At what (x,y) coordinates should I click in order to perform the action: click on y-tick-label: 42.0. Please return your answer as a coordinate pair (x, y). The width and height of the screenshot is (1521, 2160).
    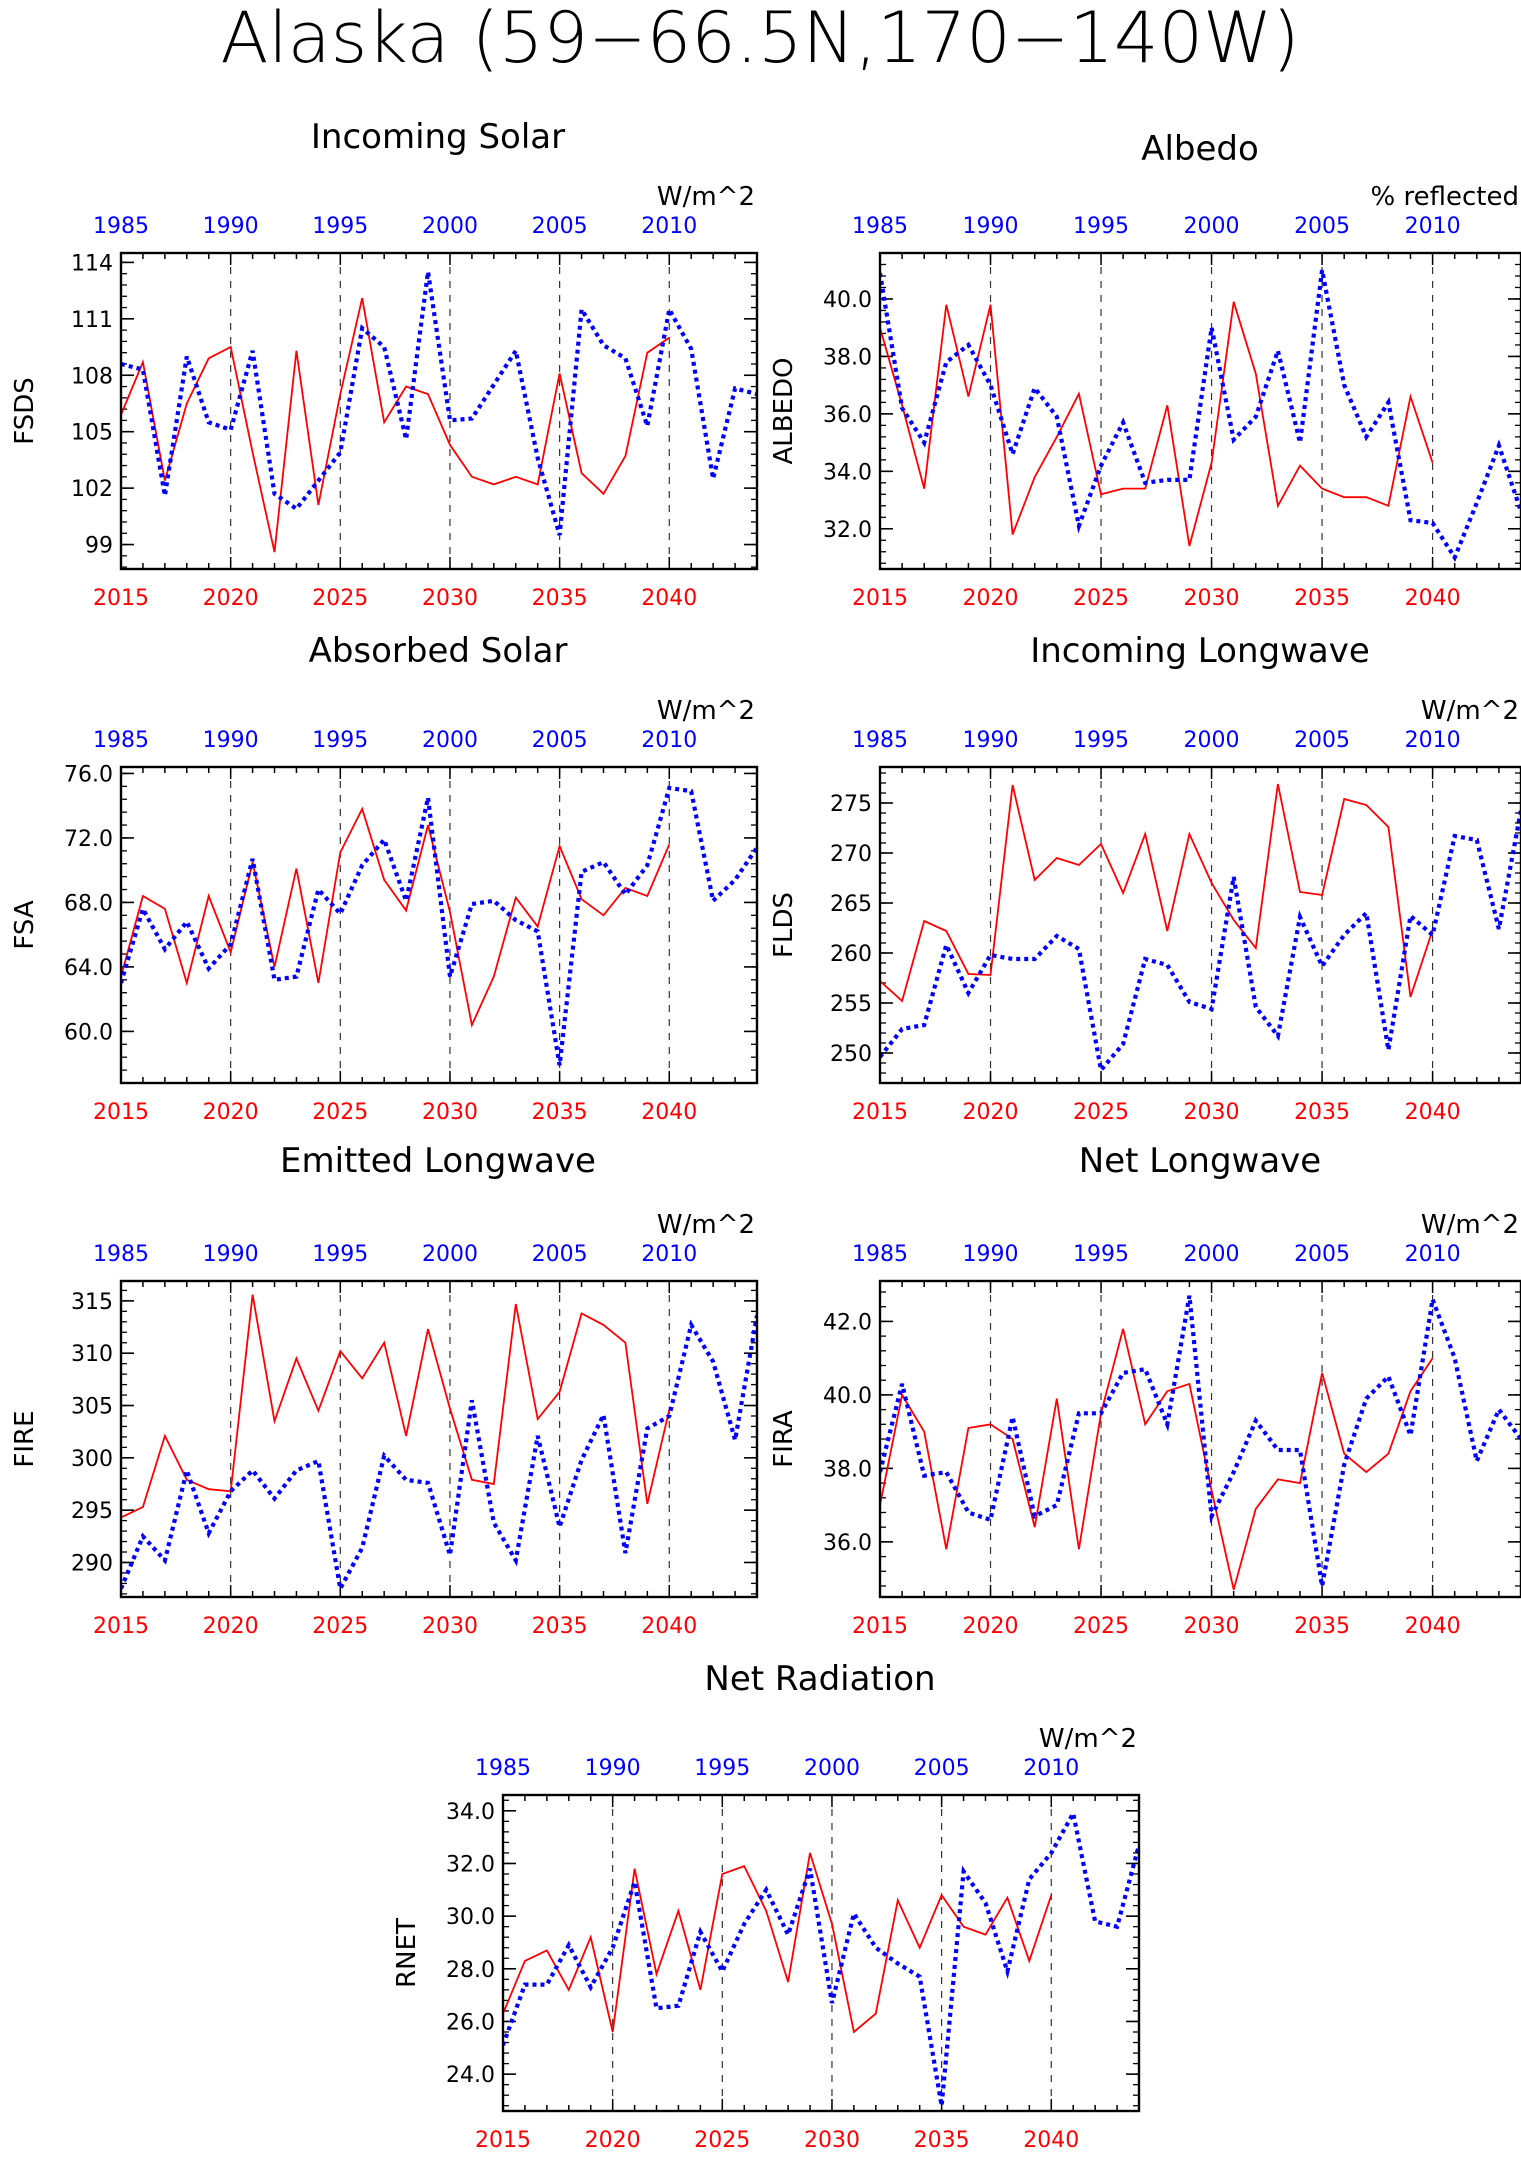
    Looking at the image, I should click on (847, 1322).